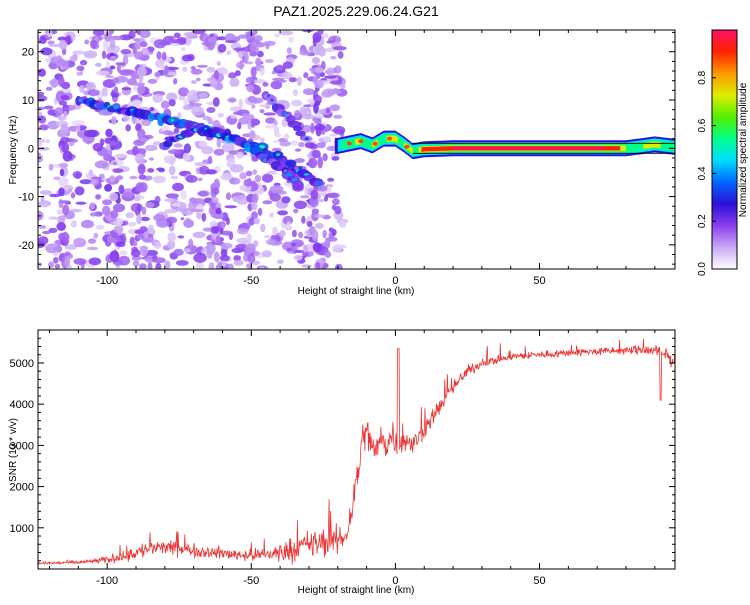  Describe the element at coordinates (26, 246) in the screenshot. I see `y-tick-label: -20` at that location.